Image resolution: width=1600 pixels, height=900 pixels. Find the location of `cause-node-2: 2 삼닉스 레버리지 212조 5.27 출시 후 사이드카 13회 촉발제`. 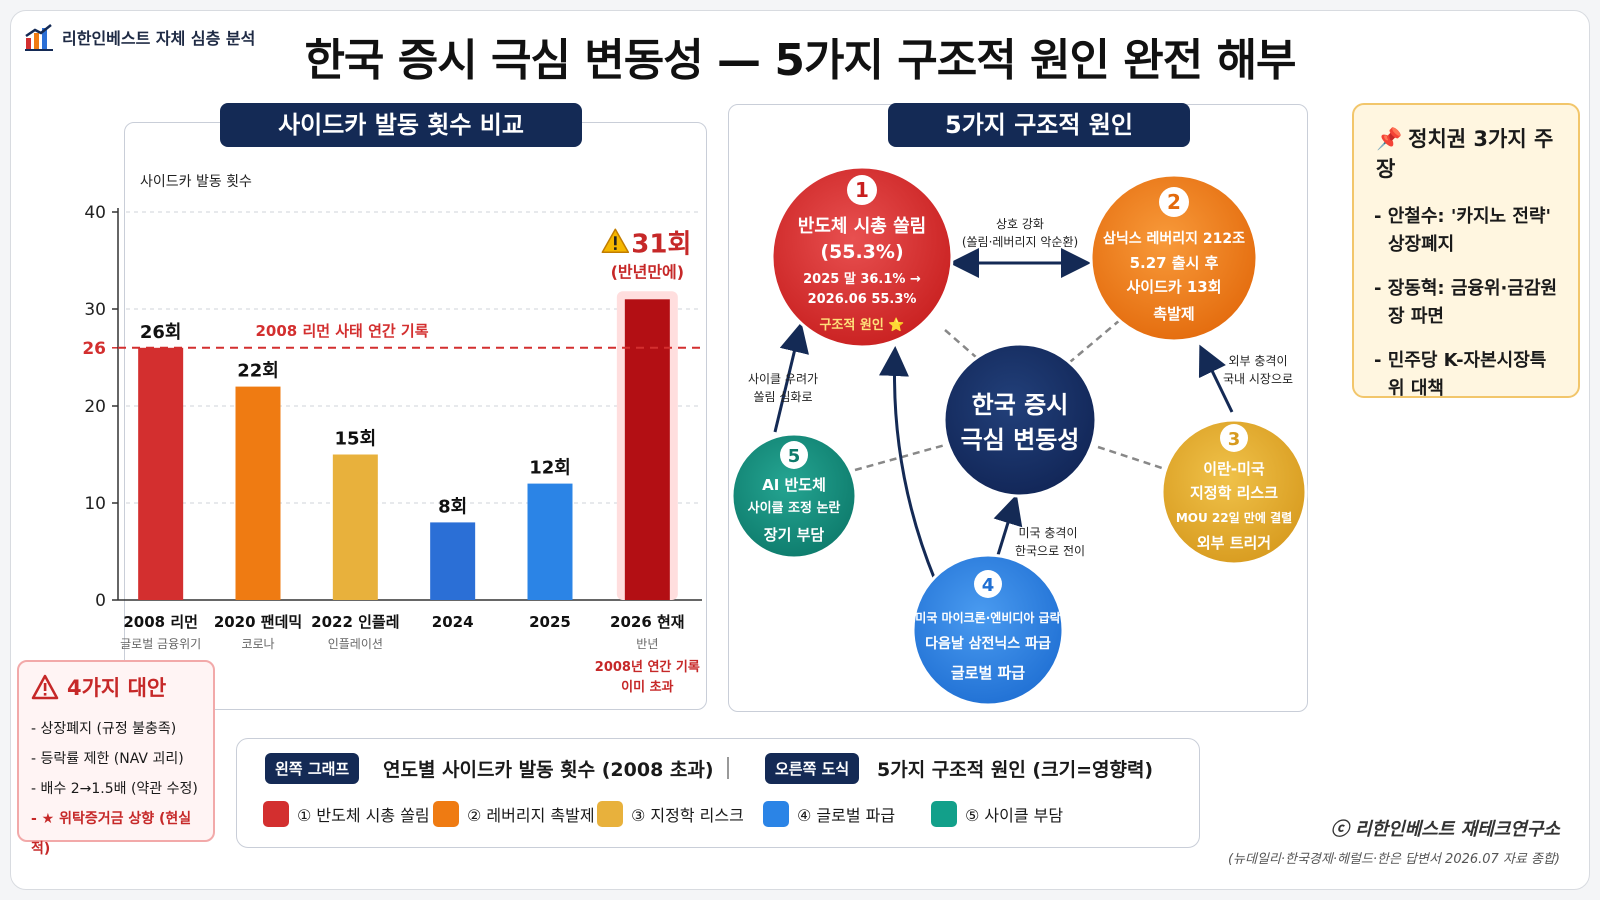

cause-node-2: 2 삼닉스 레버리지 212조 5.27 출시 후 사이드카 13회 촉발제 is located at coordinates (1174, 258).